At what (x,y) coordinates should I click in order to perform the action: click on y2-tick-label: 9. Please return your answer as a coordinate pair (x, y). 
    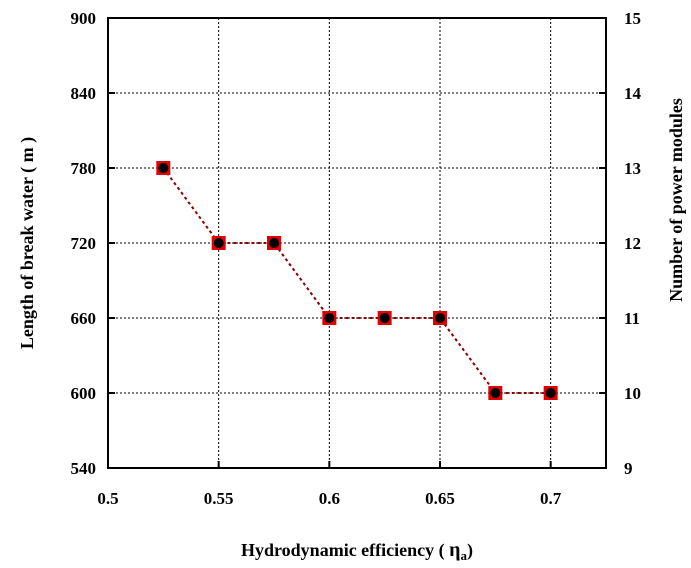
    Looking at the image, I should click on (628, 468).